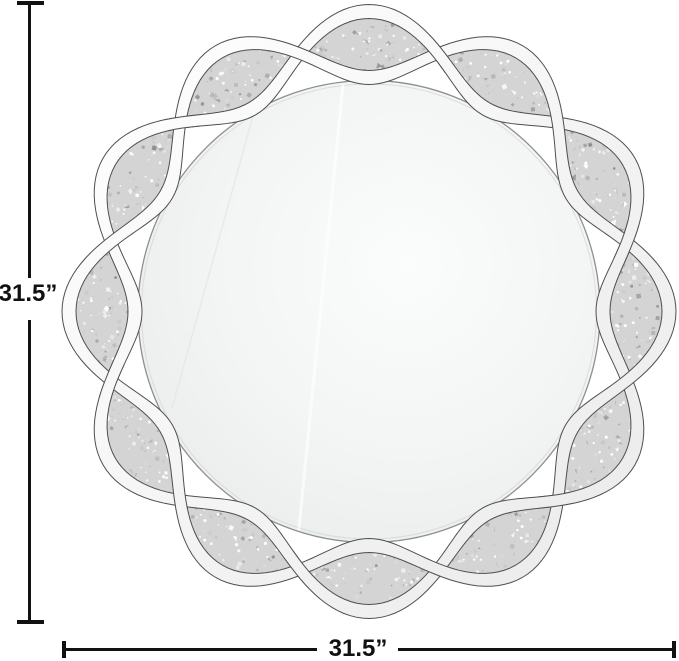 The image size is (679, 661). What do you see at coordinates (30, 622) in the screenshot?
I see `height-dimension-cap-bottom` at bounding box center [30, 622].